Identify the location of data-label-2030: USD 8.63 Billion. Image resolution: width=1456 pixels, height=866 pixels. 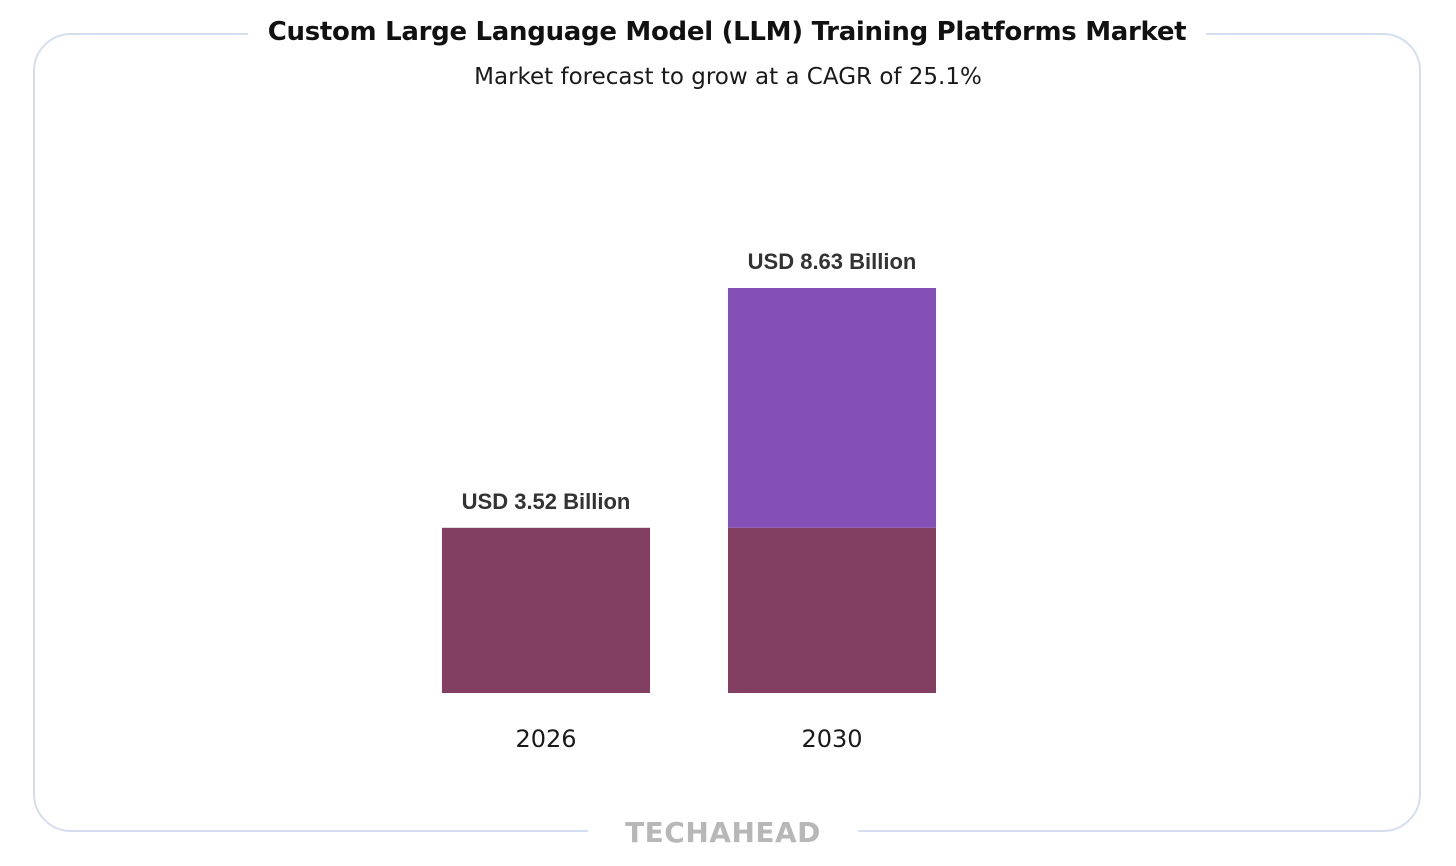
(832, 261).